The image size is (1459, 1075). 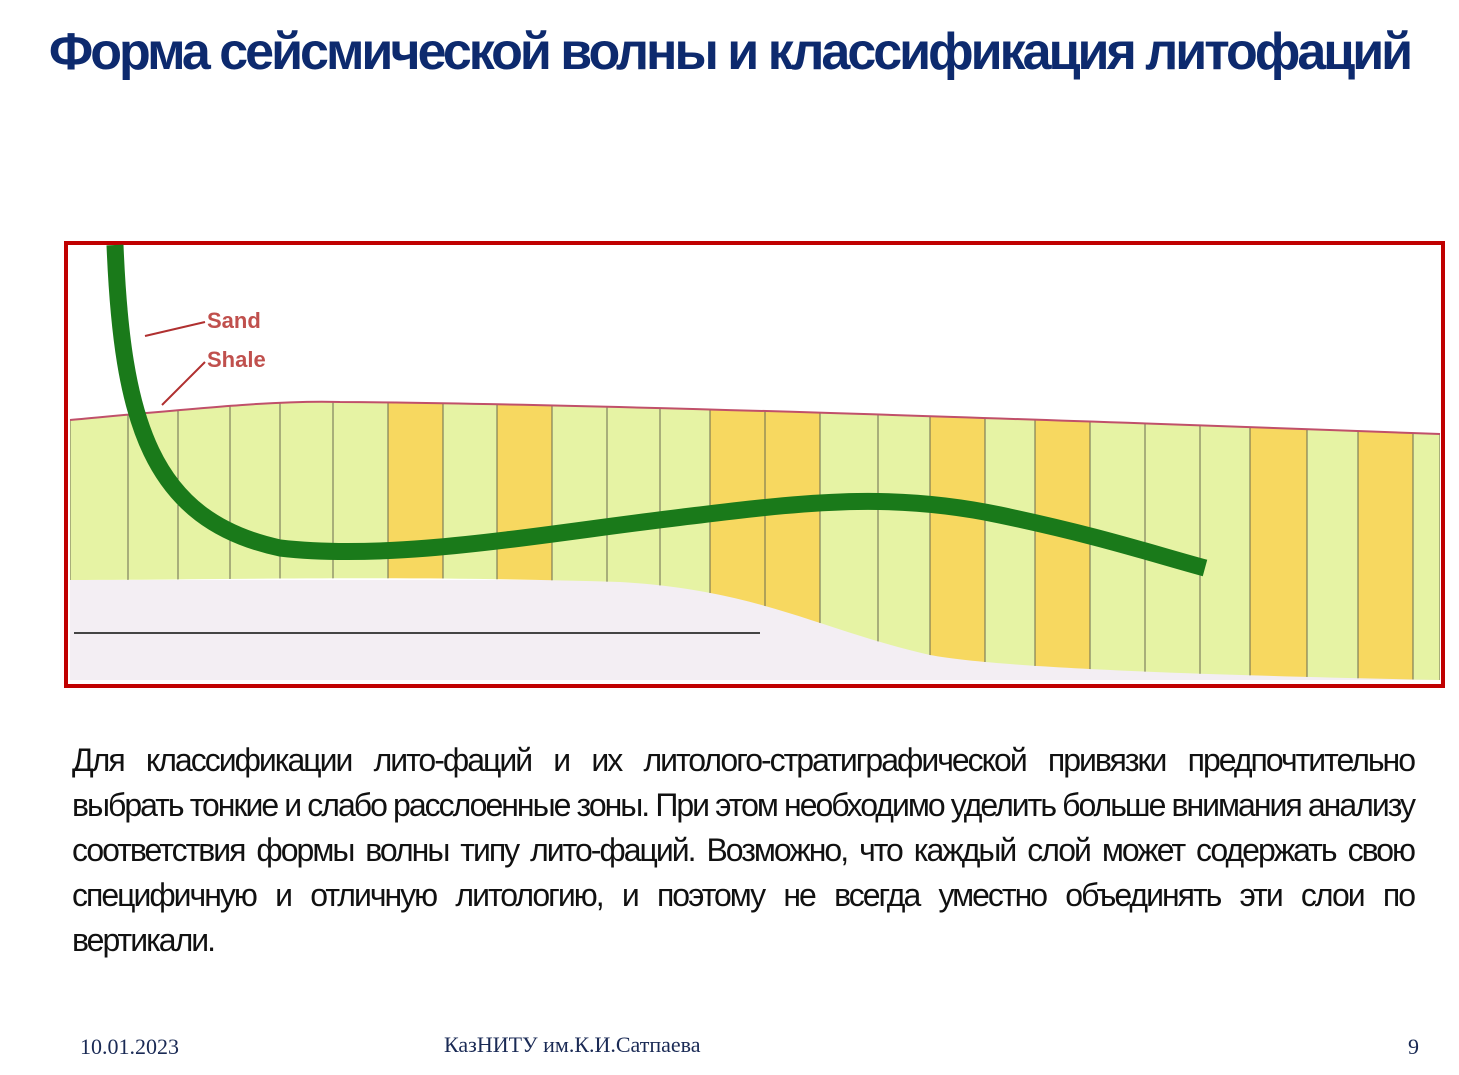 What do you see at coordinates (572, 1044) in the screenshot?
I see `footer-organization: КазНИТУ им.К.И.Сатпаева` at bounding box center [572, 1044].